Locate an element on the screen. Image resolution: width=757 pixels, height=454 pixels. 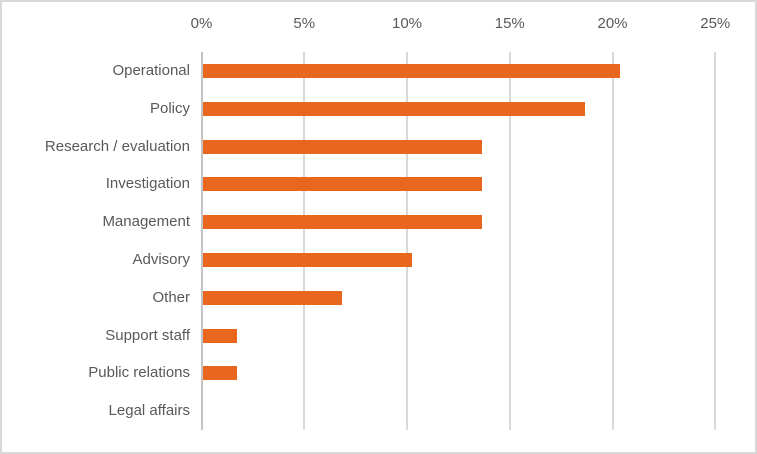
bar-advisory is located at coordinates (307, 259).